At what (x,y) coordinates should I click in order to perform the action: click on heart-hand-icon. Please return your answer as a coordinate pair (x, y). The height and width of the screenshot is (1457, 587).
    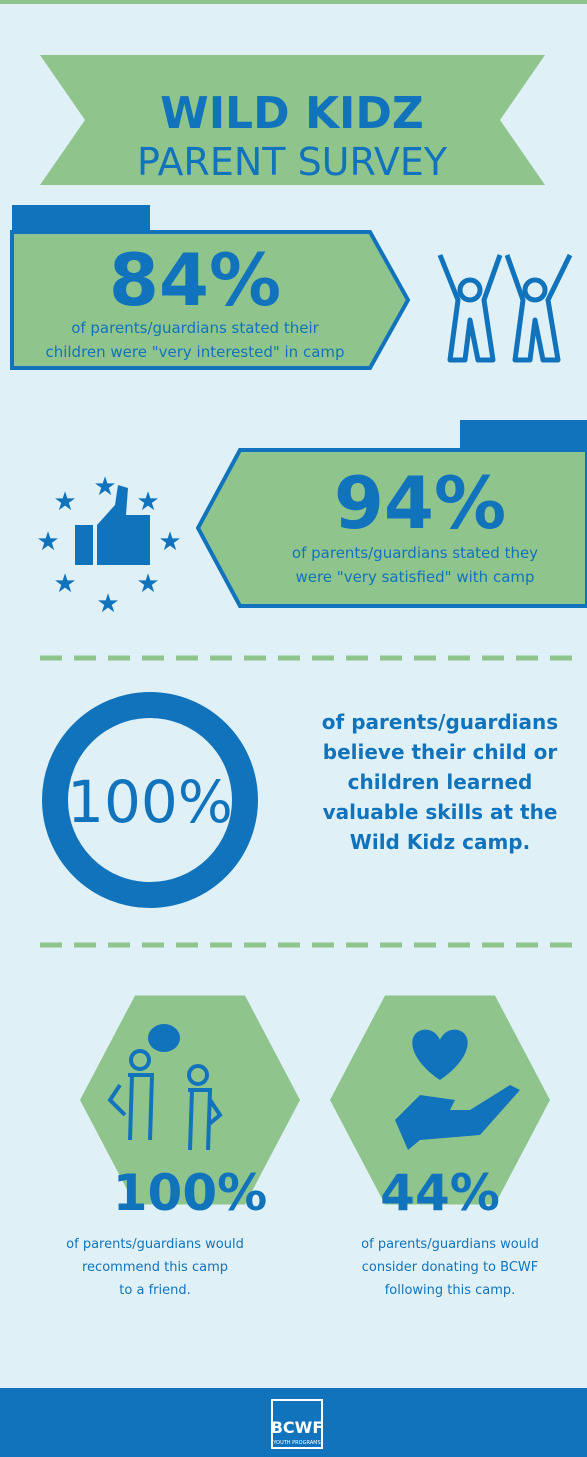
    Looking at the image, I should click on (457, 1089).